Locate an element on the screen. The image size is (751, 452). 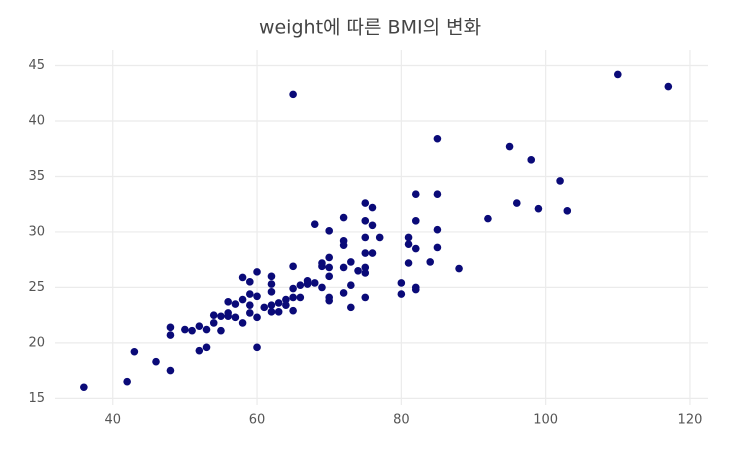
y-tick-label: 35 is located at coordinates (36, 176).